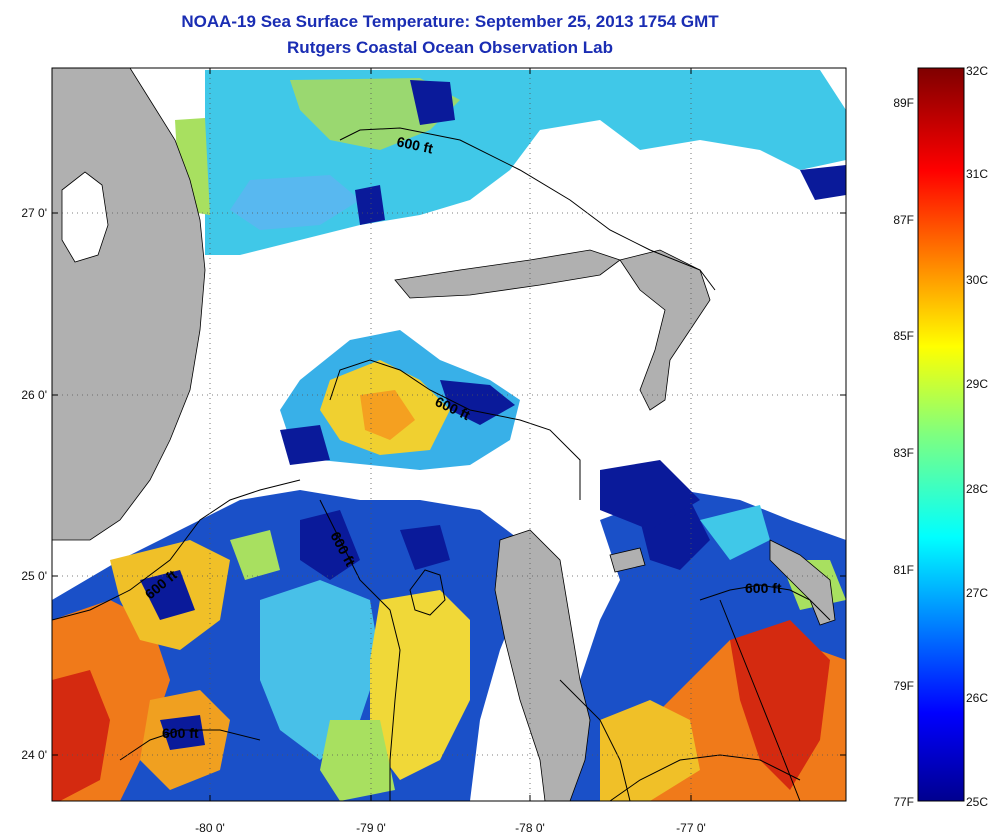 The height and width of the screenshot is (840, 1000). What do you see at coordinates (903, 336) in the screenshot?
I see `fahrenheit-label: 85F` at bounding box center [903, 336].